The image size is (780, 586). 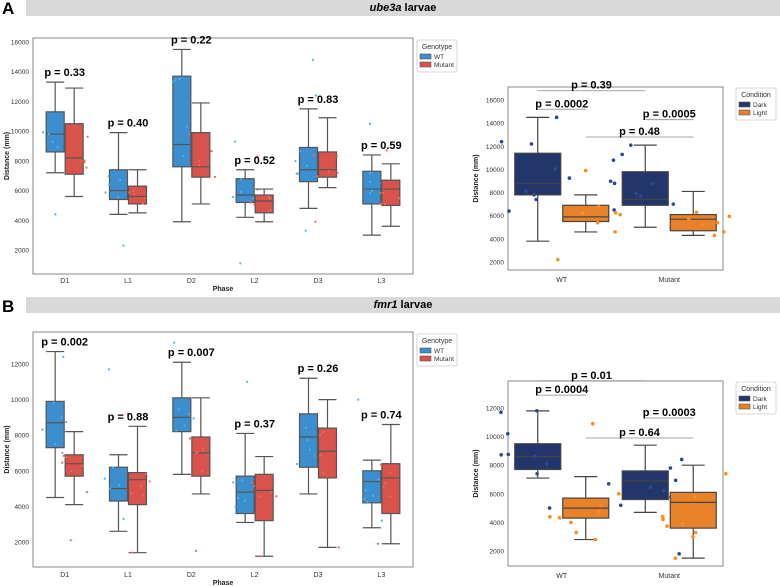 What do you see at coordinates (8, 9) in the screenshot?
I see `panel-a-letter: A` at bounding box center [8, 9].